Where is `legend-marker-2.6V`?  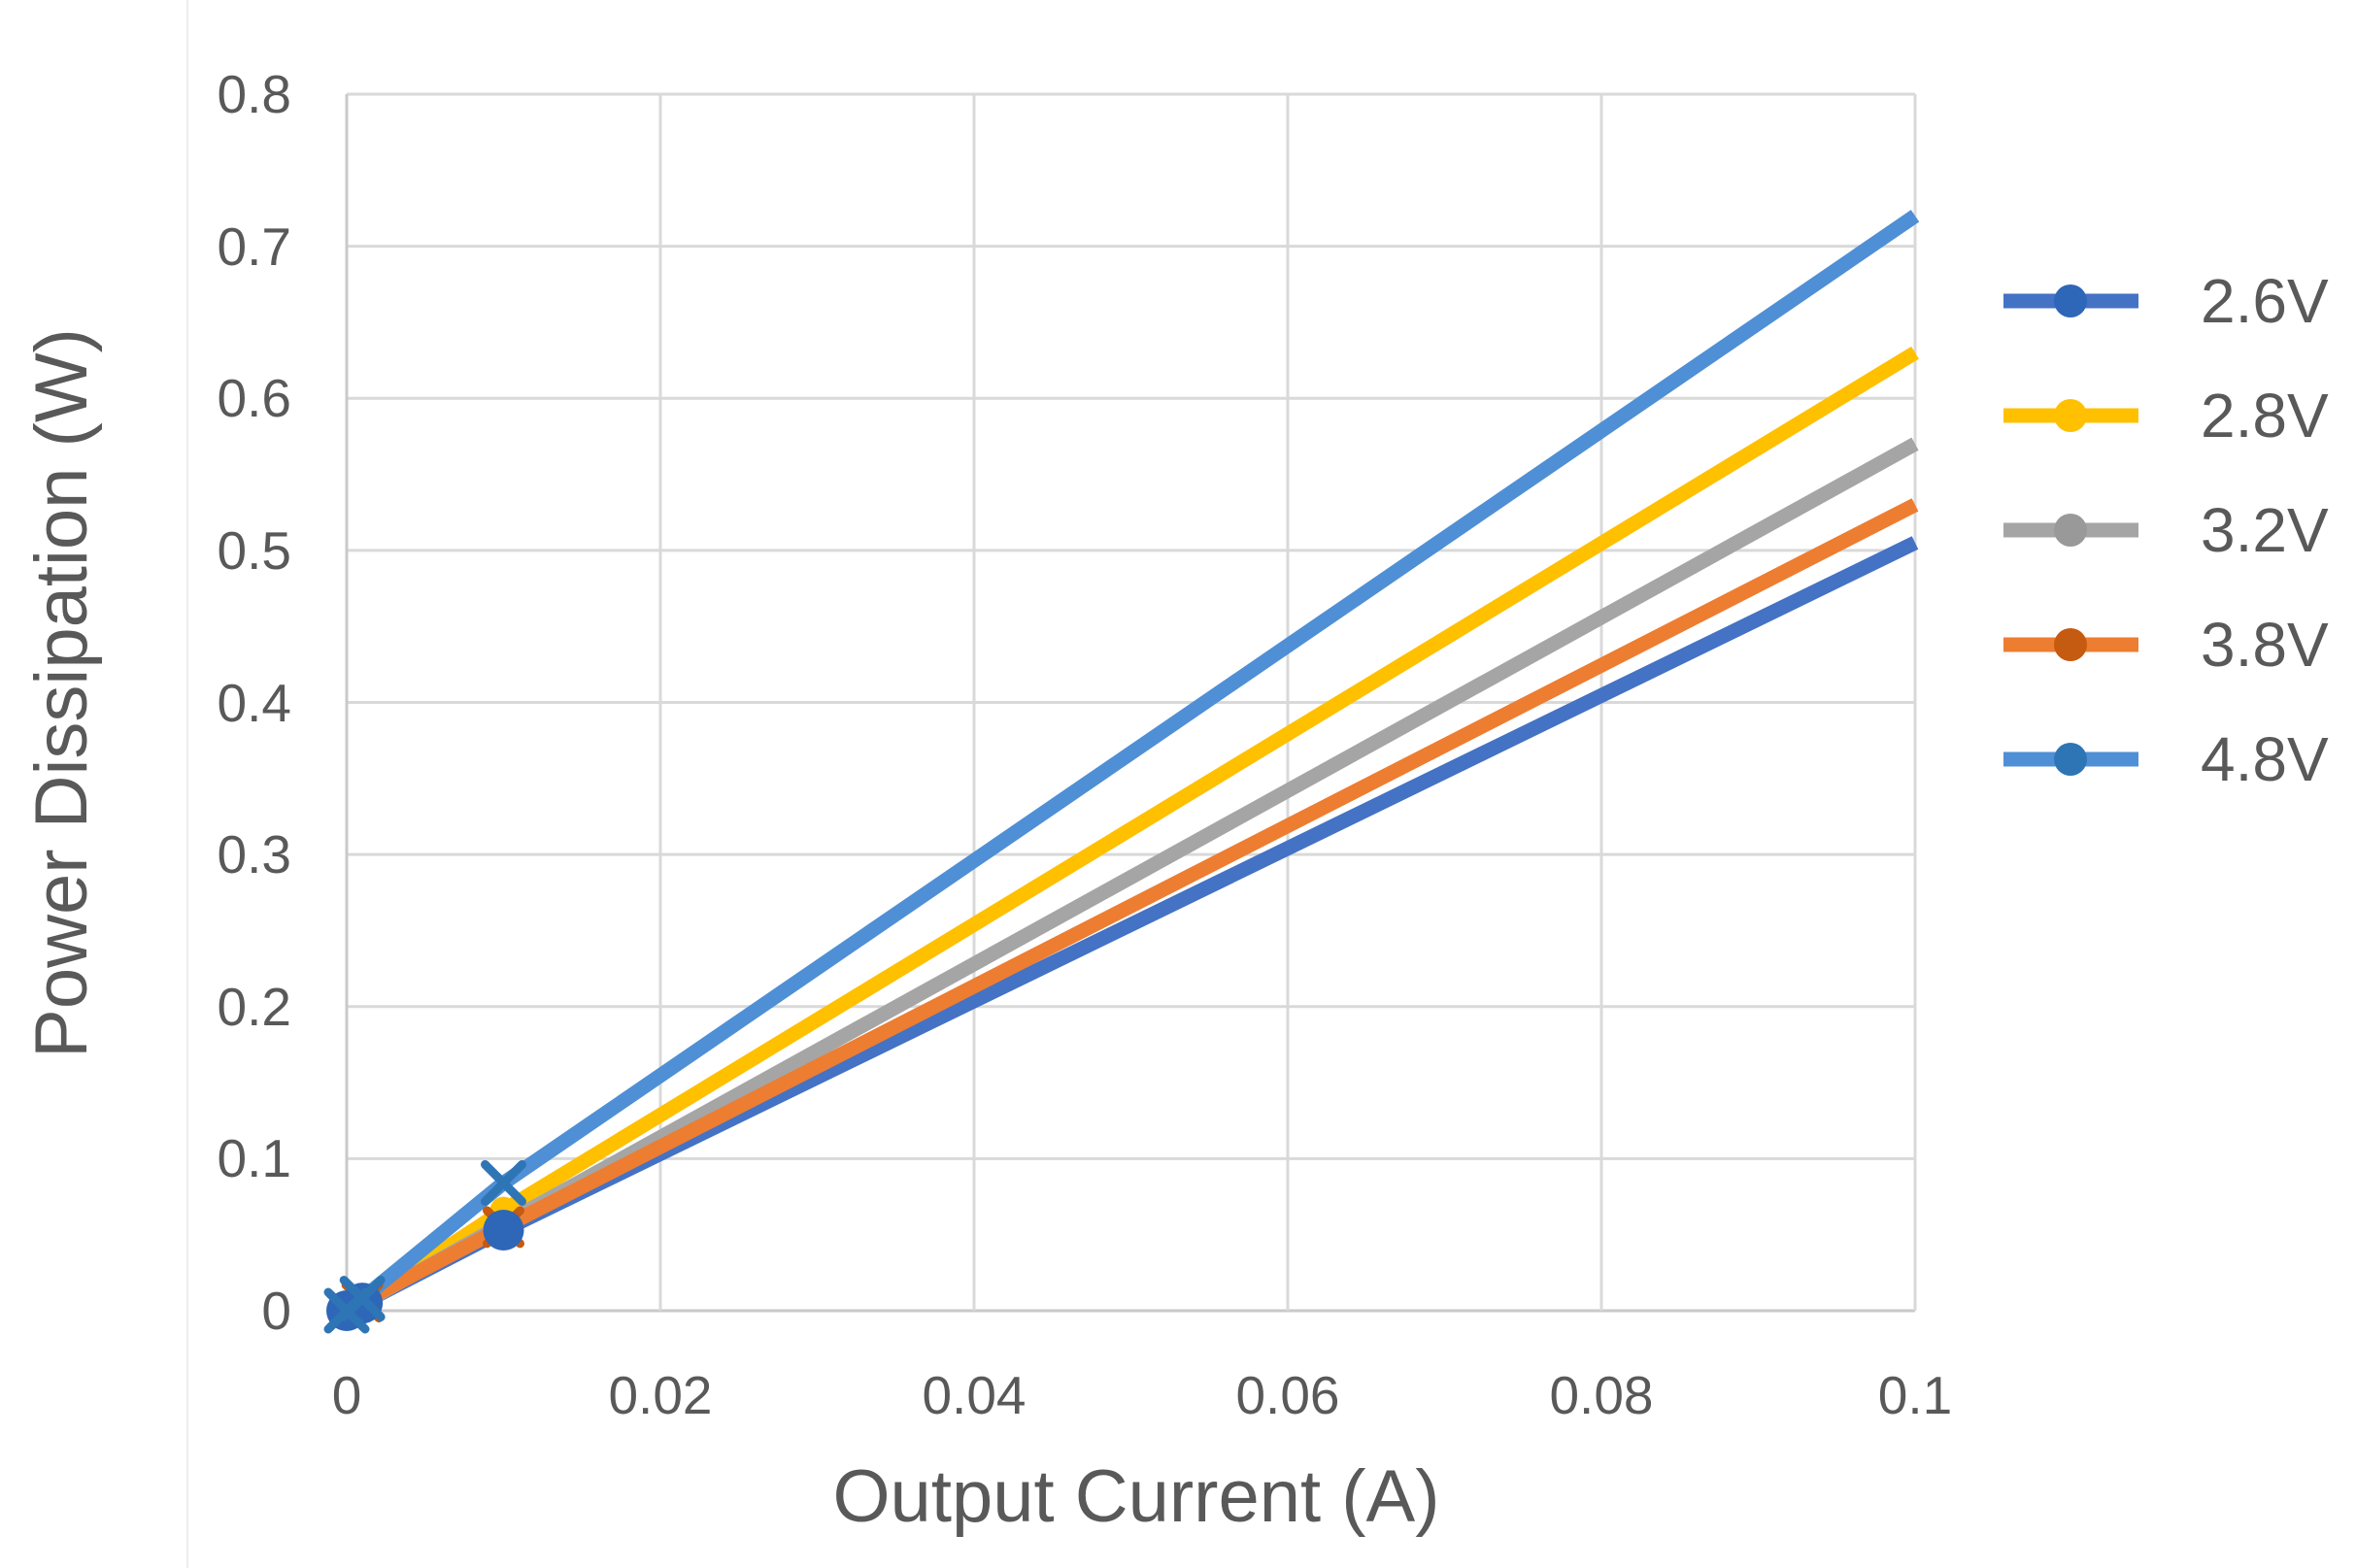
legend-marker-2.6V is located at coordinates (2070, 300).